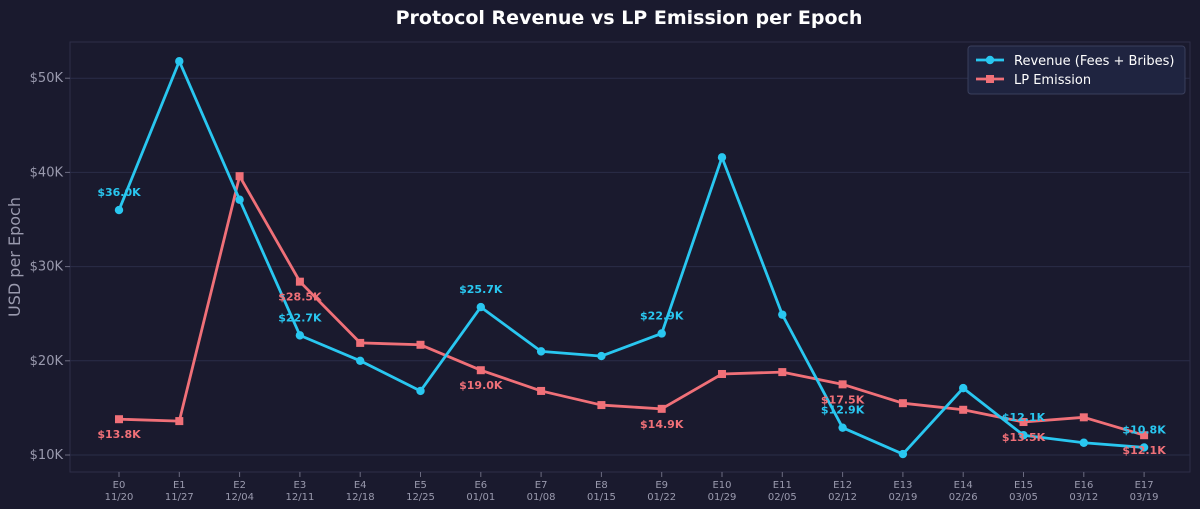 Image resolution: width=1200 pixels, height=509 pixels. I want to click on x-tick-label: E10, so click(721, 485).